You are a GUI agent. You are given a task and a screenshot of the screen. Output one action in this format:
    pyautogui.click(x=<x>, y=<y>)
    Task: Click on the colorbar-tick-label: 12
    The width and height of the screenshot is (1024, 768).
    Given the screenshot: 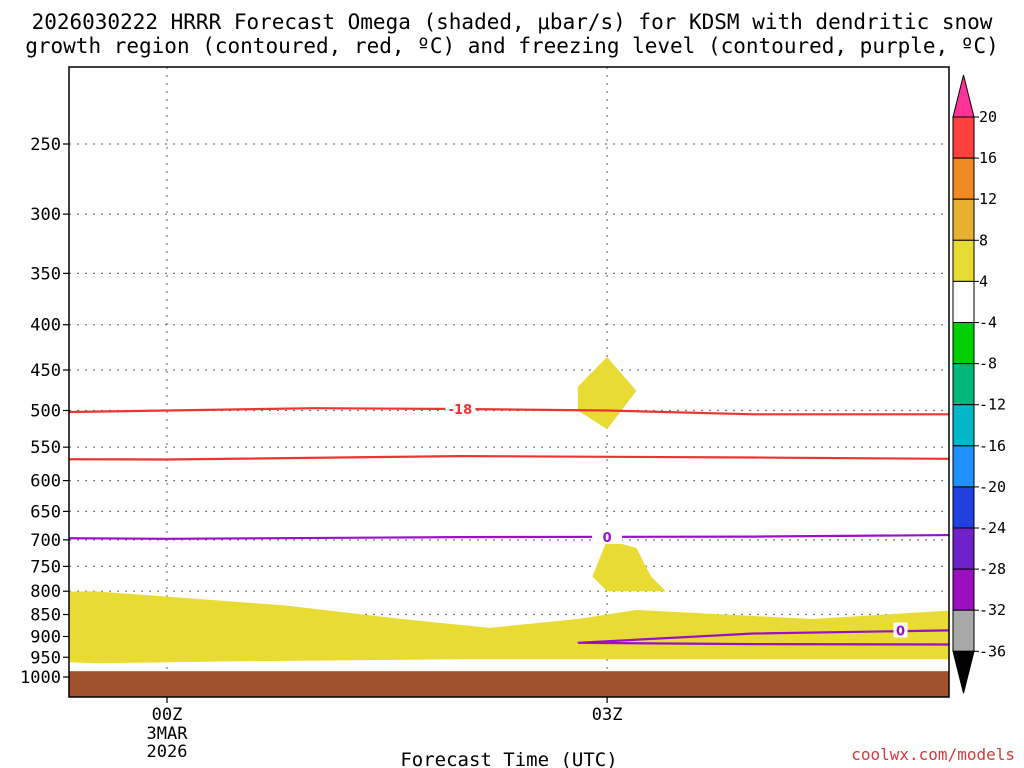 What is the action you would take?
    pyautogui.click(x=988, y=199)
    